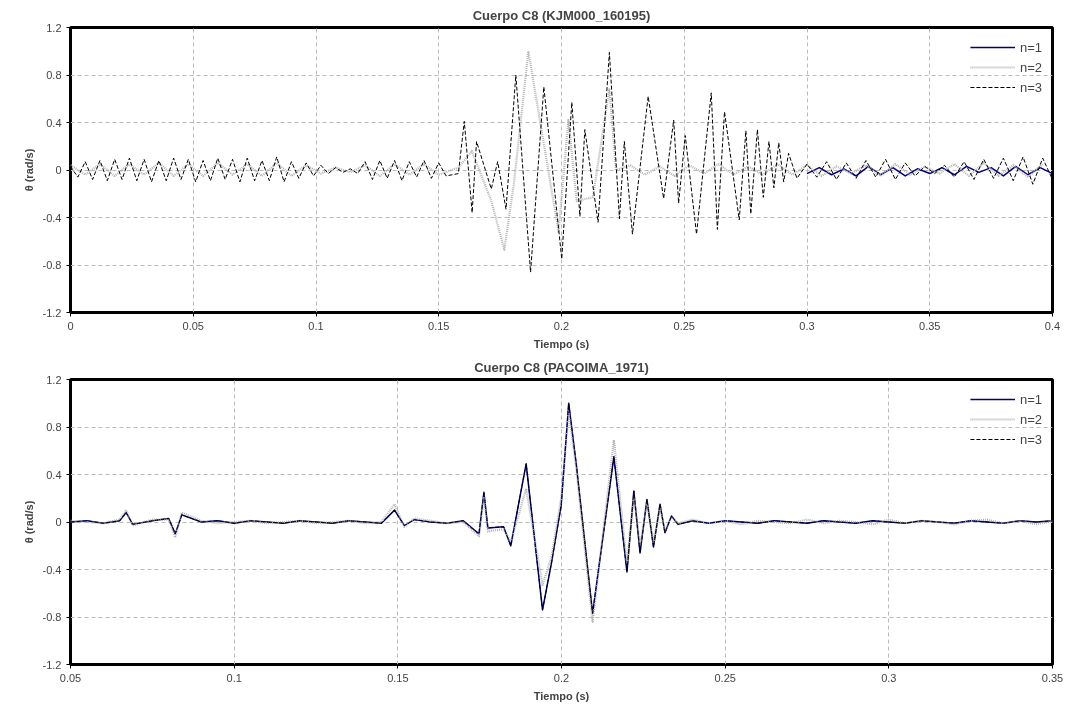  What do you see at coordinates (561, 15) in the screenshot?
I see `chart-title: Cuerpo C8 (KJM000_160195)` at bounding box center [561, 15].